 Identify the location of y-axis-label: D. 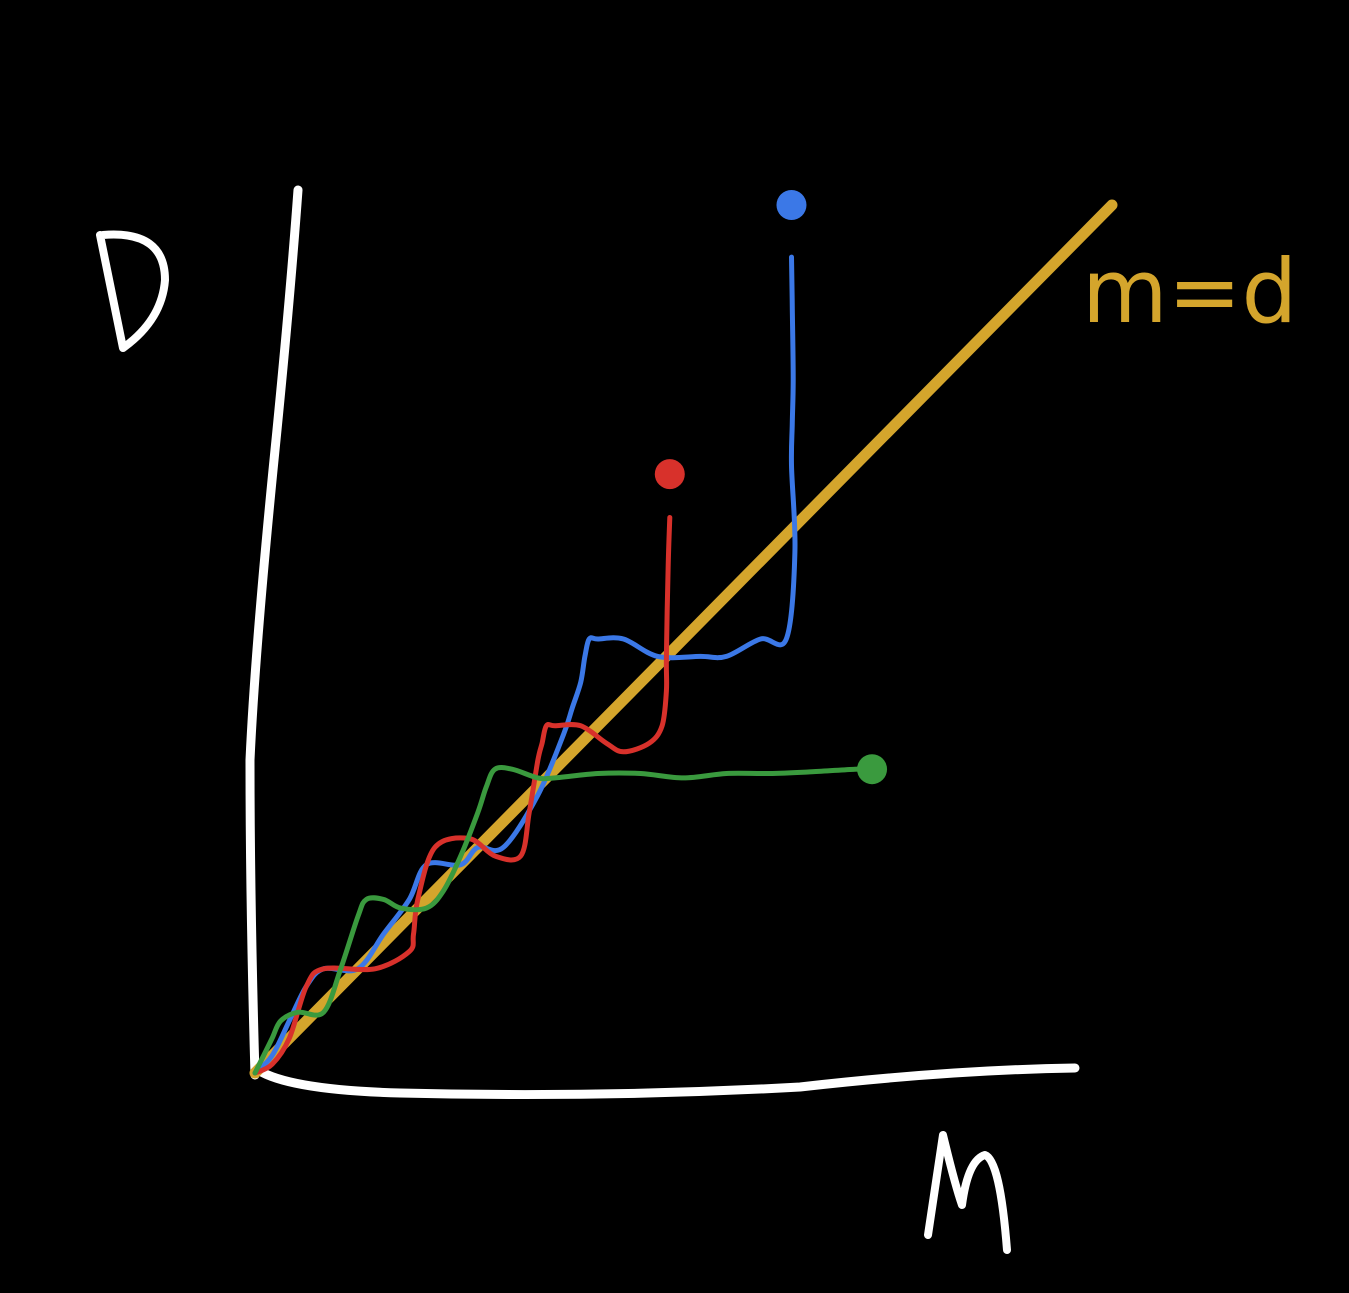
(132, 291).